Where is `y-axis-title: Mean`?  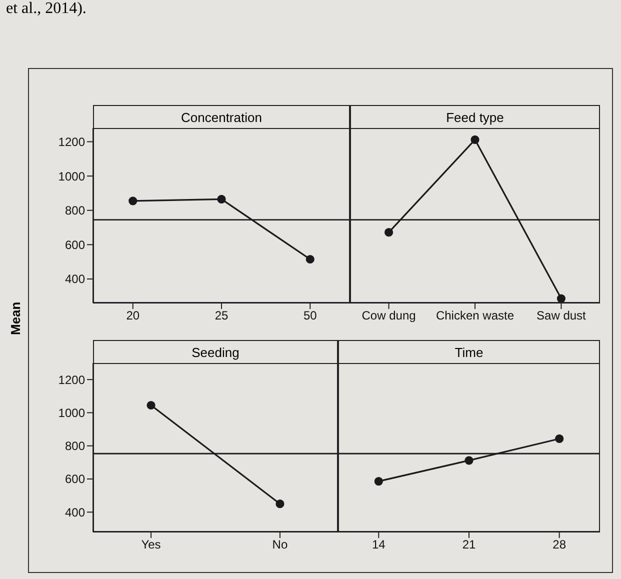
y-axis-title: Mean is located at coordinates (15, 318).